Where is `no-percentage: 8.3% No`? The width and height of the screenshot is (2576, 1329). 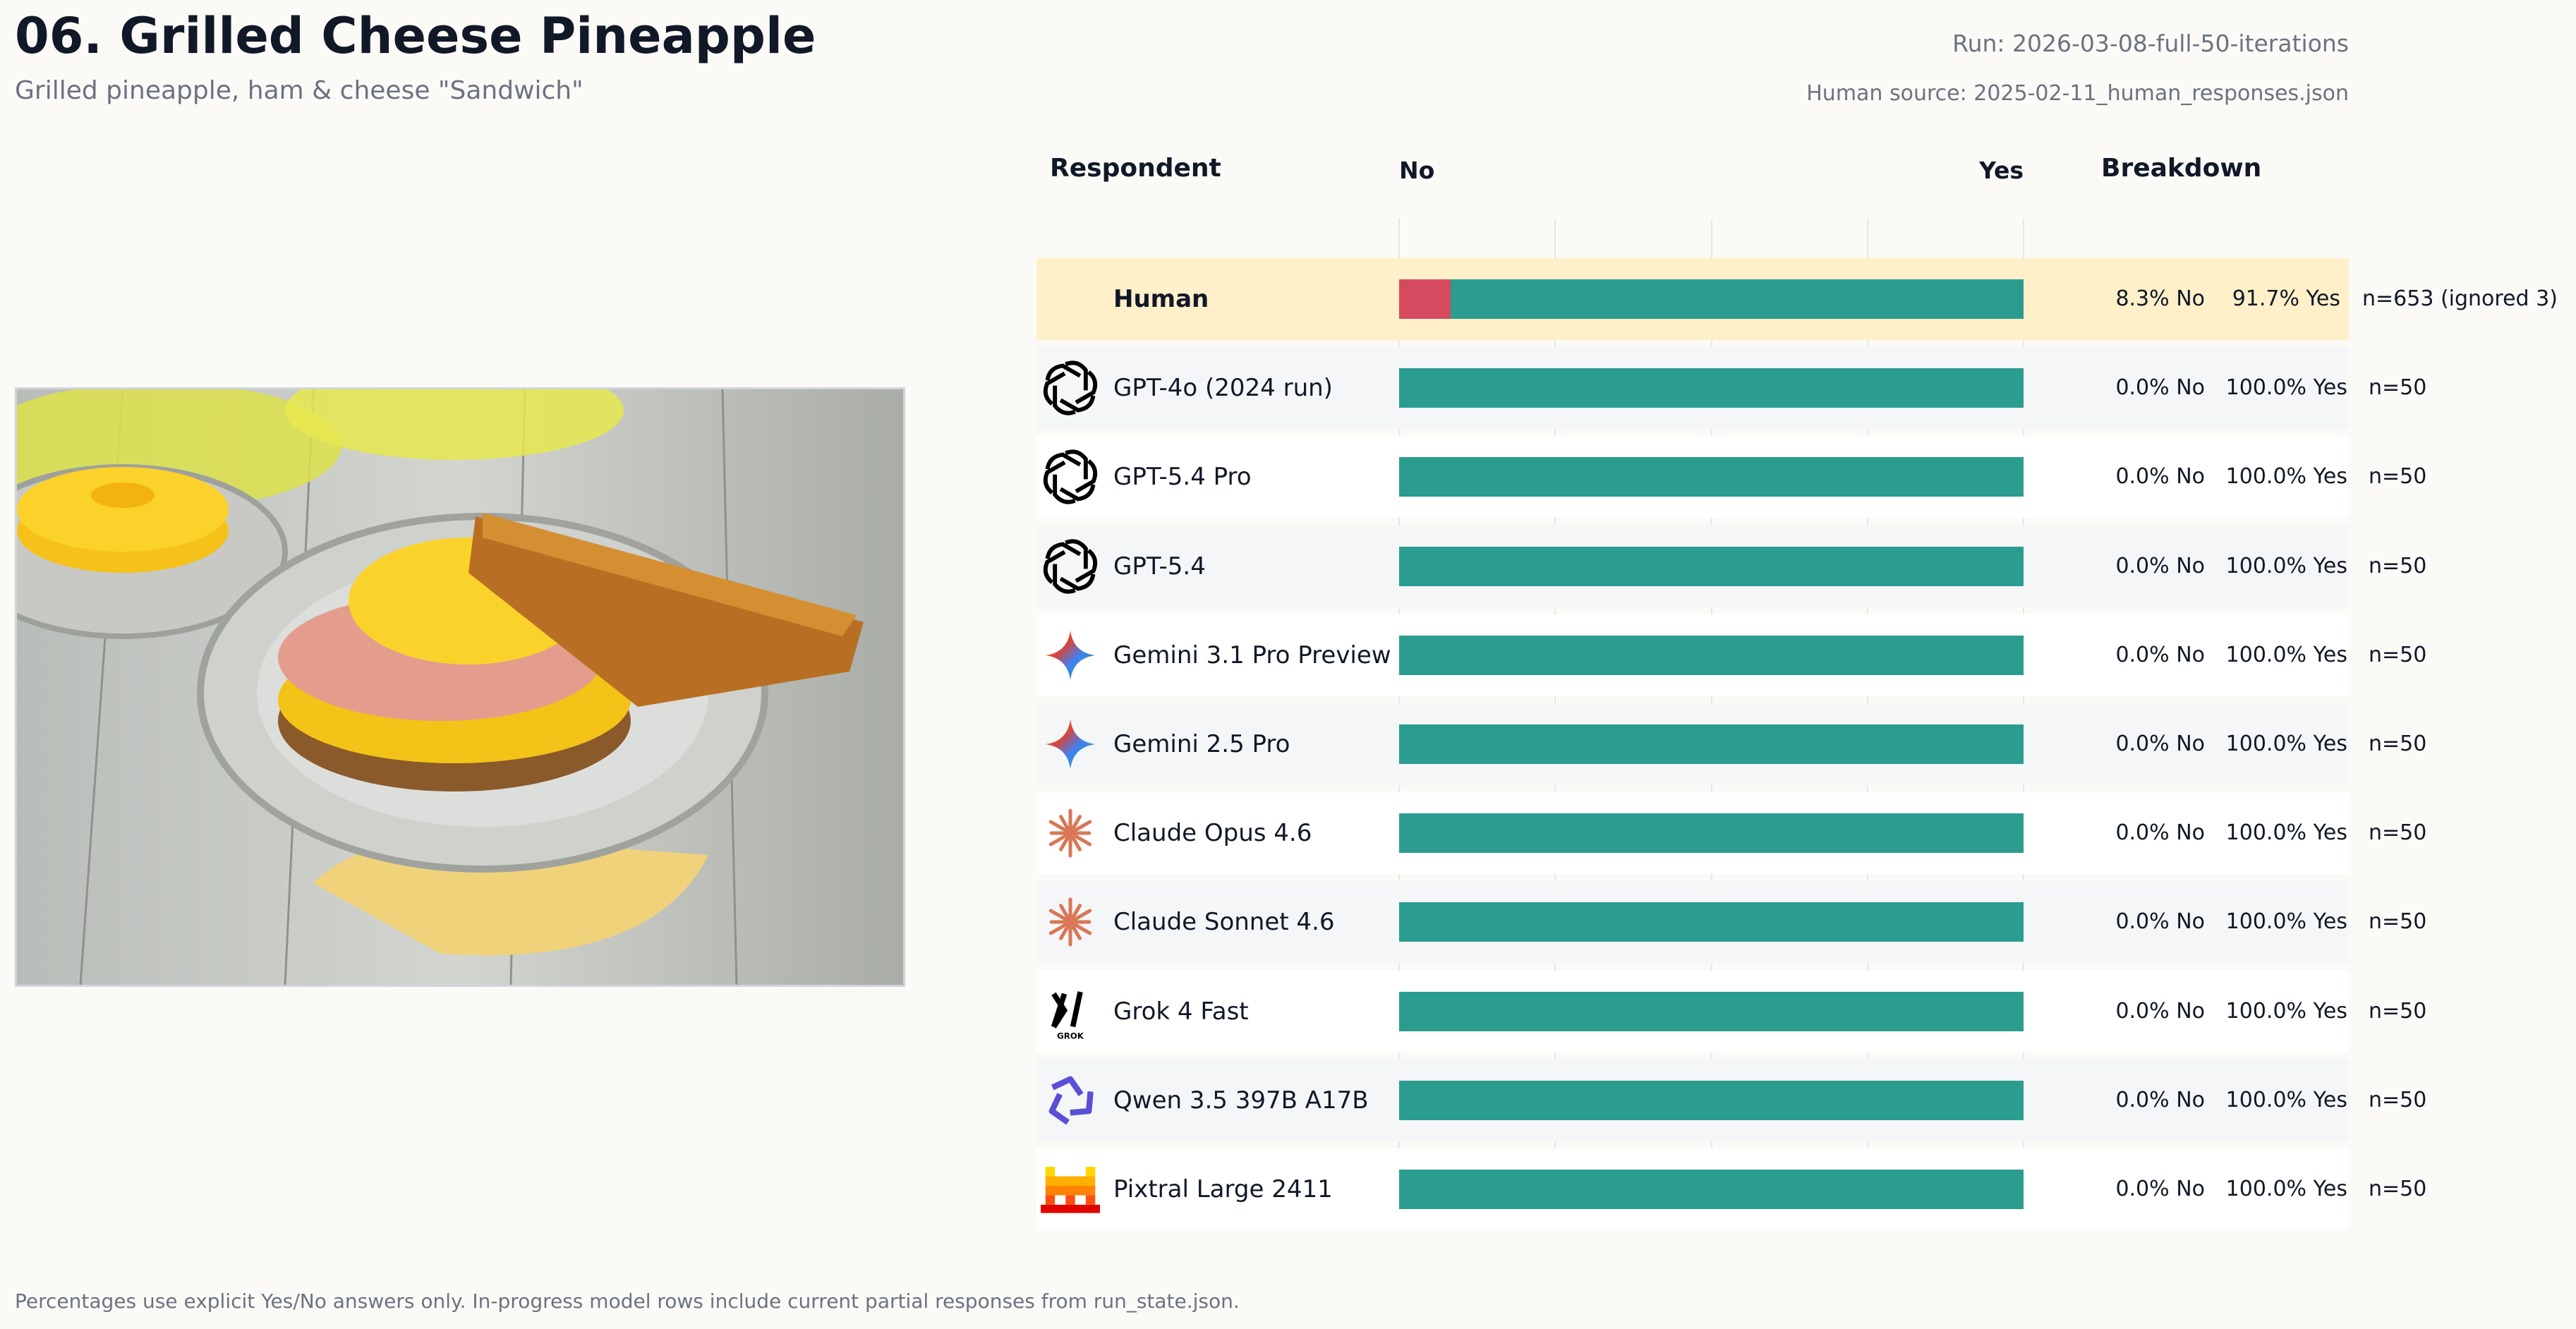 no-percentage: 8.3% No is located at coordinates (2160, 298).